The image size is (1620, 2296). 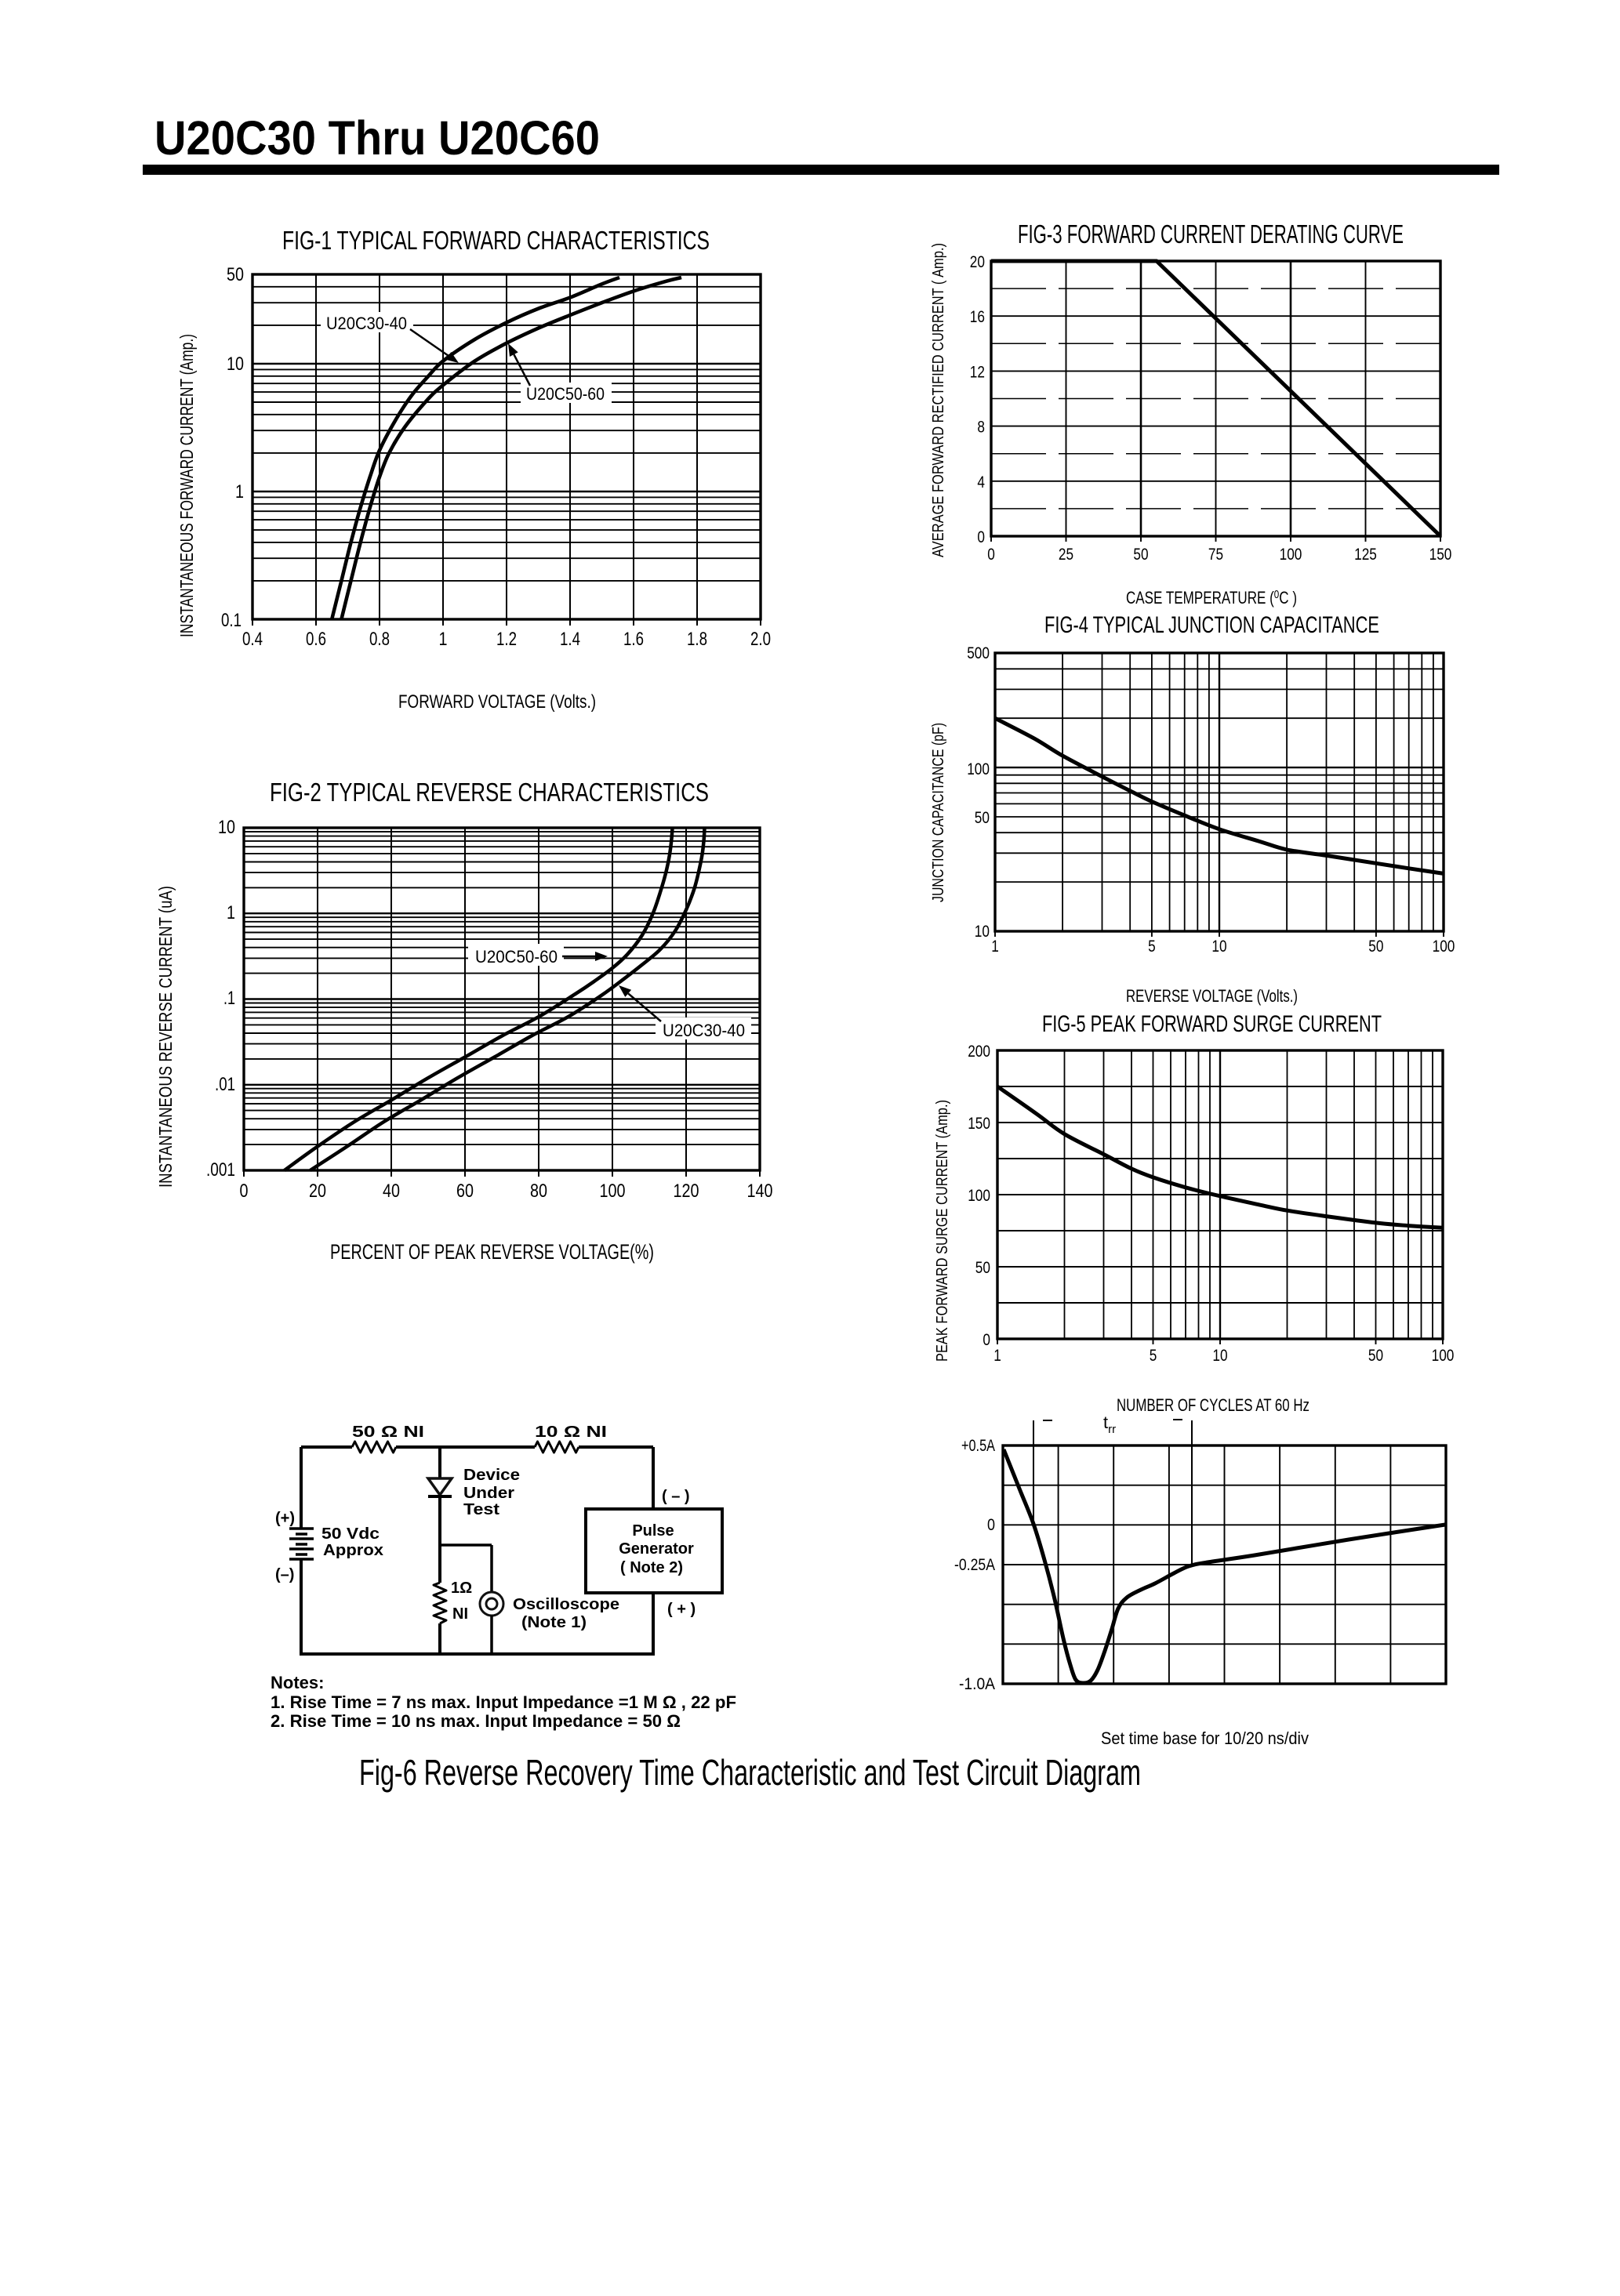 I want to click on svg-text: 80, so click(x=538, y=1191).